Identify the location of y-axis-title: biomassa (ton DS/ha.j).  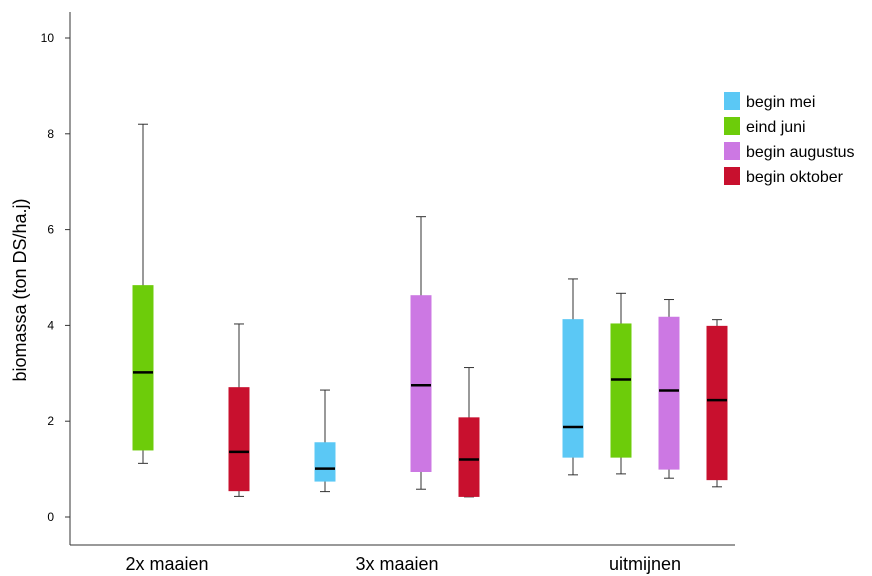
(20, 289).